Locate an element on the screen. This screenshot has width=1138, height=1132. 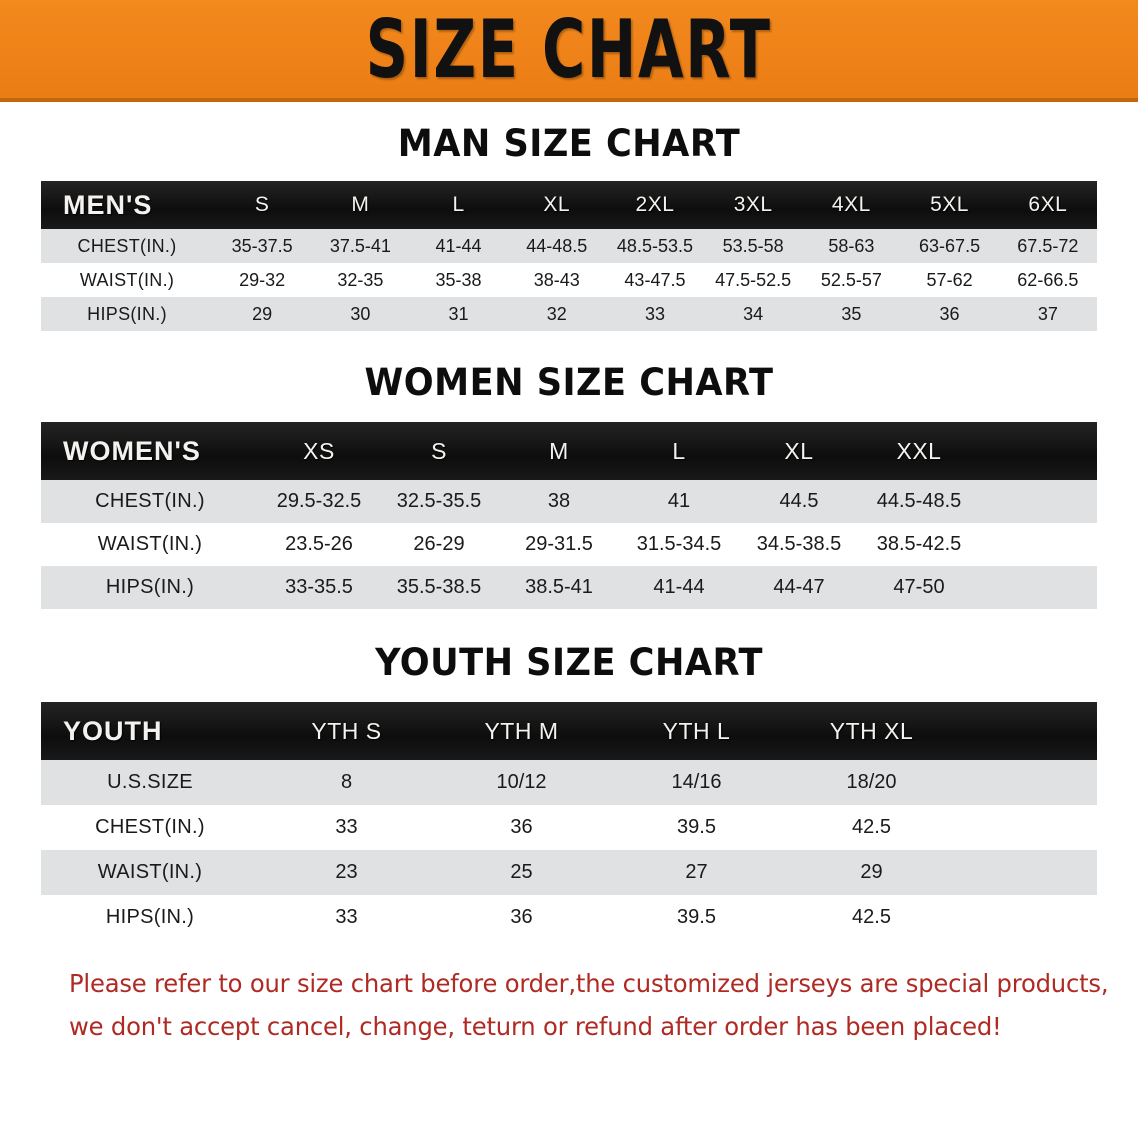
youth-table-head: YOUTH YTH S YTH M YTH L YTH XL is located at coordinates (569, 731).